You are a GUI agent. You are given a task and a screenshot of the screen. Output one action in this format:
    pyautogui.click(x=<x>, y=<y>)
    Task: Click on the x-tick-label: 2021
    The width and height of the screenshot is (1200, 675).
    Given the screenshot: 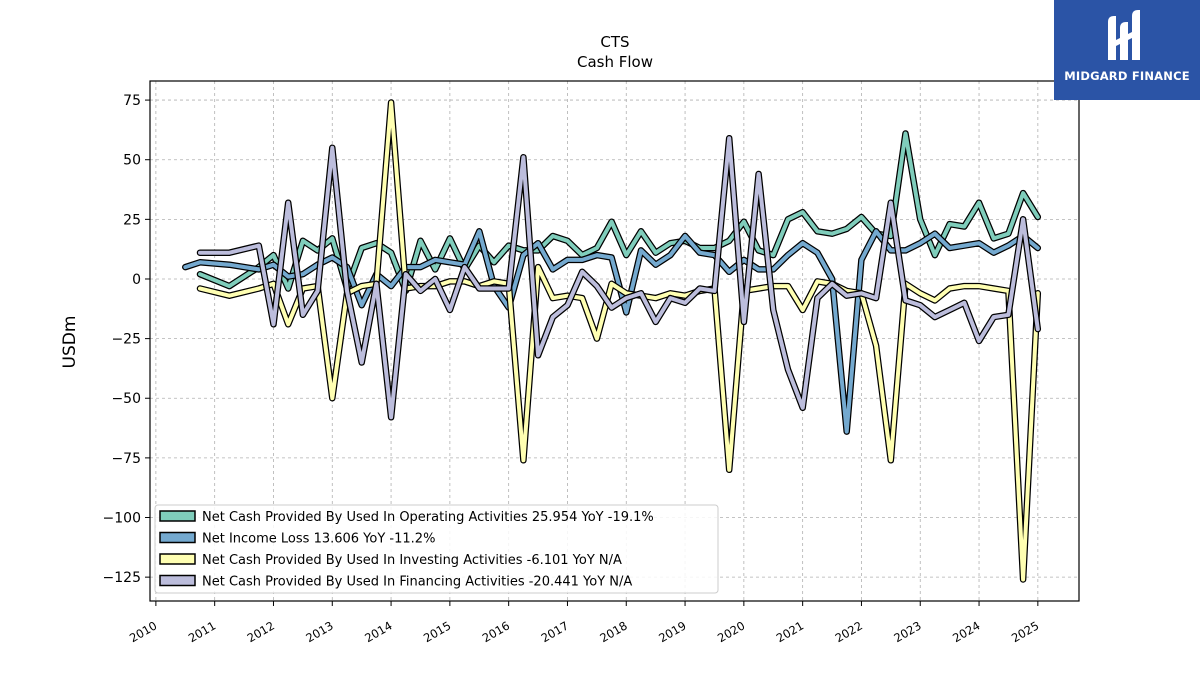 What is the action you would take?
    pyautogui.click(x=790, y=631)
    